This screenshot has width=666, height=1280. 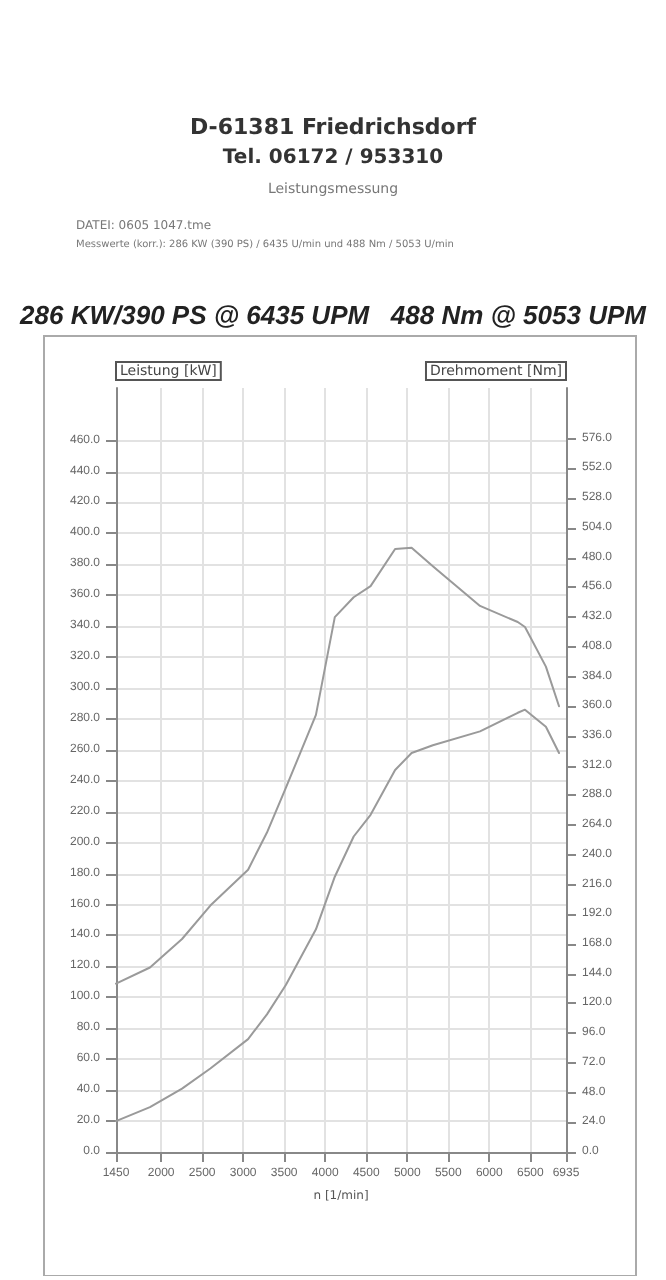 I want to click on text: D-61381 Friedrichsdorf, so click(x=333, y=127).